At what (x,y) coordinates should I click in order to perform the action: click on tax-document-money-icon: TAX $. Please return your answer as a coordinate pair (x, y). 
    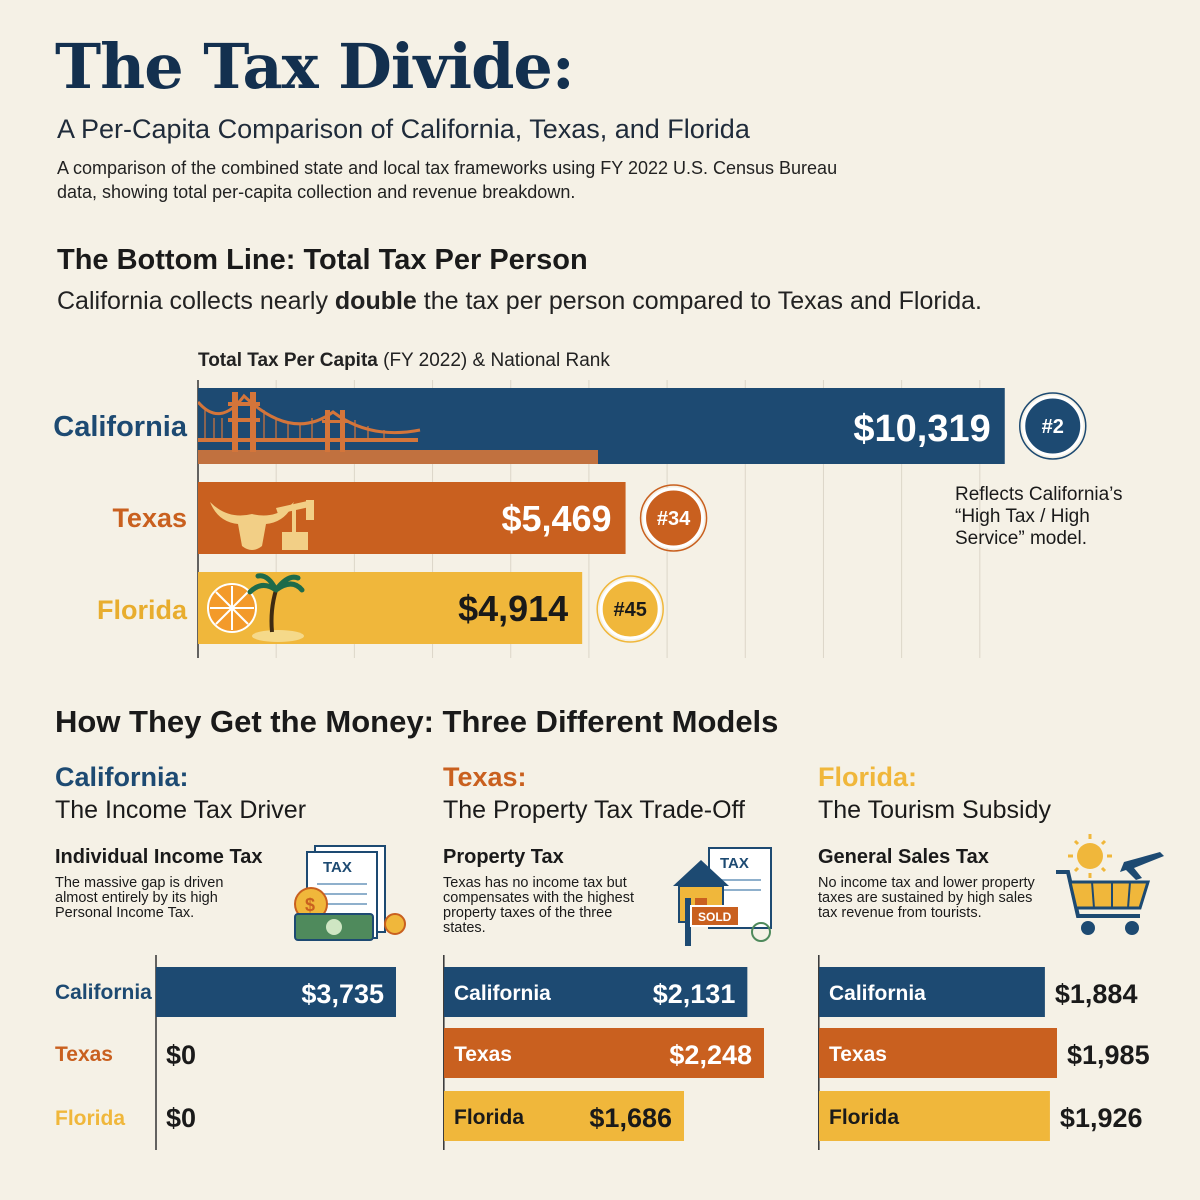
    Looking at the image, I should click on (350, 893).